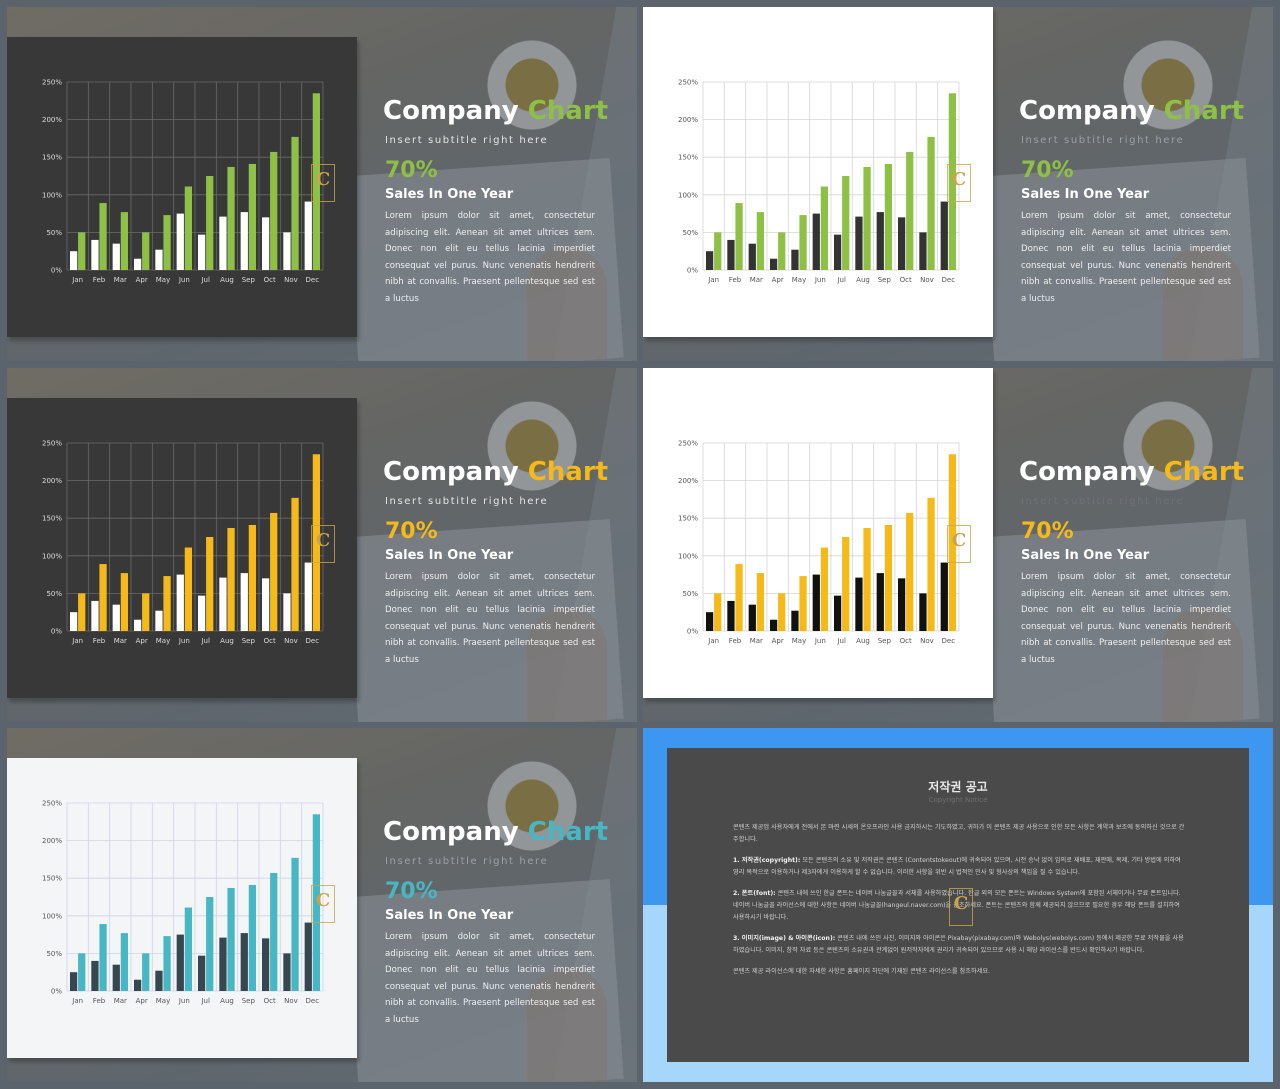 The image size is (1280, 1089). I want to click on notice-title: 저작권 공고, so click(958, 787).